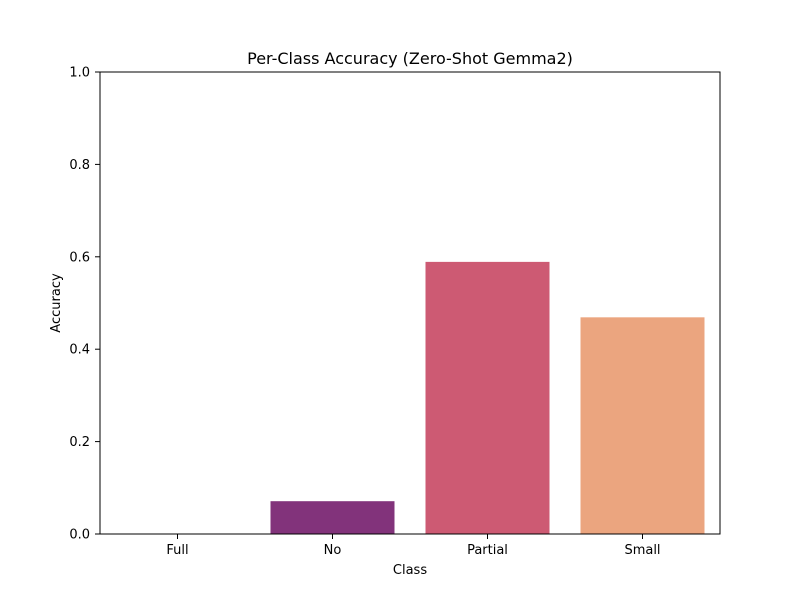 Image resolution: width=800 pixels, height=600 pixels. I want to click on x-axis-label: Class, so click(410, 570).